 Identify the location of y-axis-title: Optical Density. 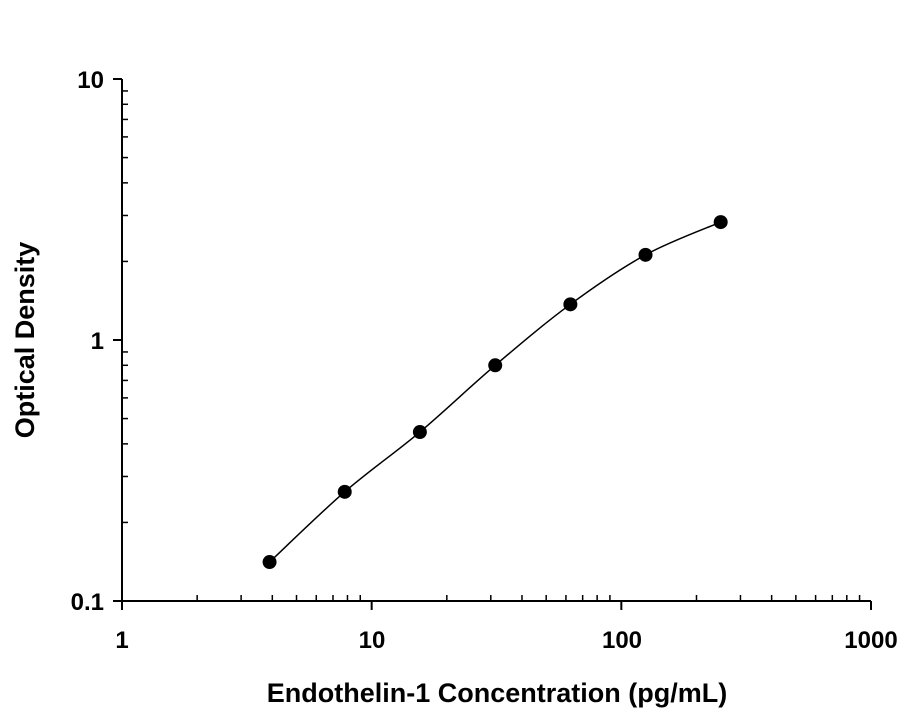
(25, 340).